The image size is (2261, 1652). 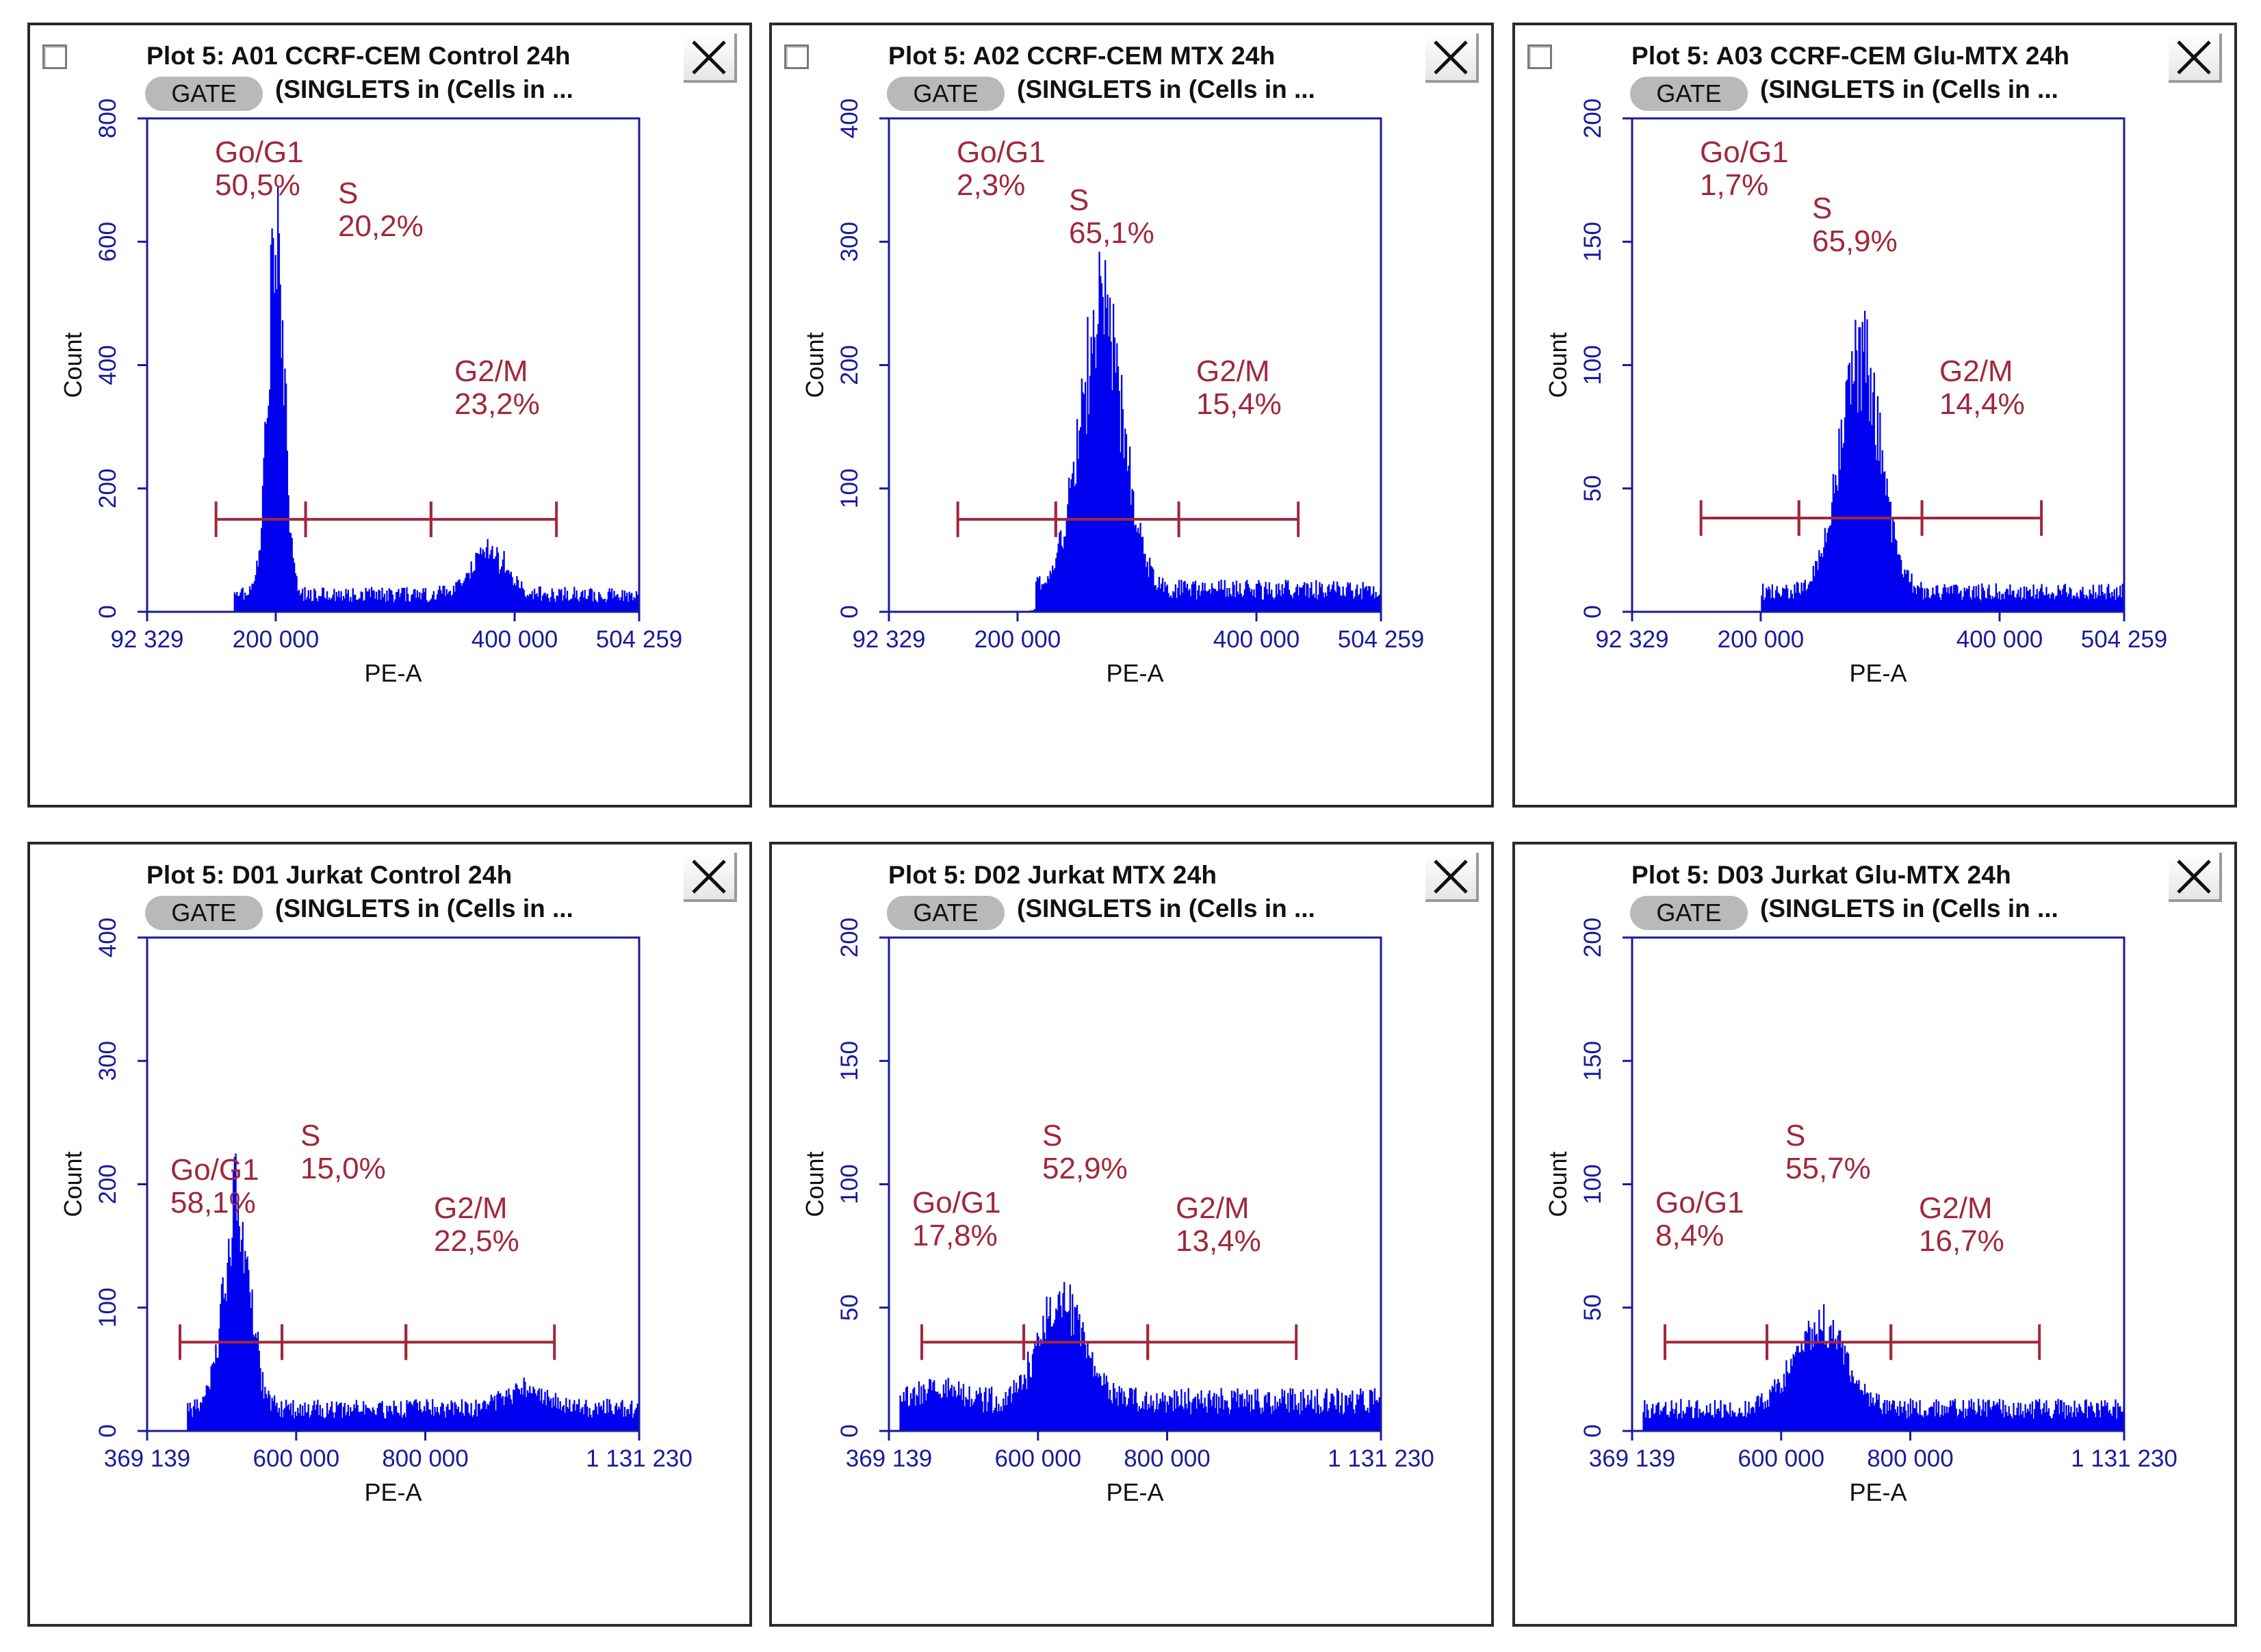 What do you see at coordinates (888, 639) in the screenshot?
I see `x-tick-label: 92 329` at bounding box center [888, 639].